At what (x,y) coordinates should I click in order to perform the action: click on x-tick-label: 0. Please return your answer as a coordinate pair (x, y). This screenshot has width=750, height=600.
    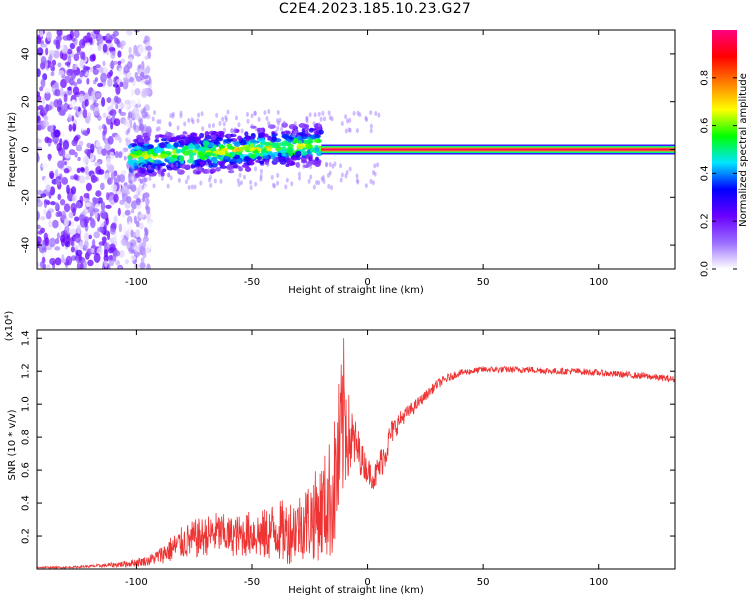
    Looking at the image, I should click on (367, 582).